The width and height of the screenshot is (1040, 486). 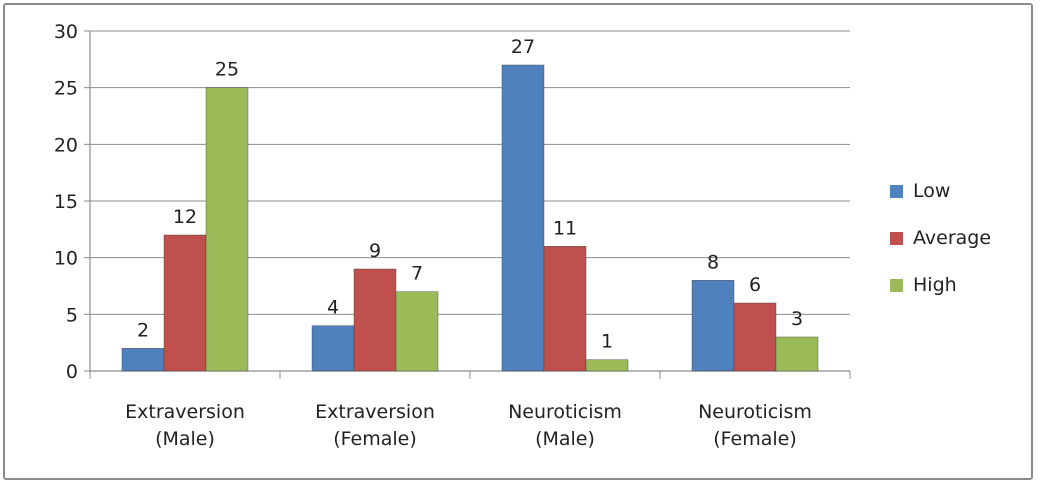 I want to click on legend-label-low: Low, so click(x=931, y=191).